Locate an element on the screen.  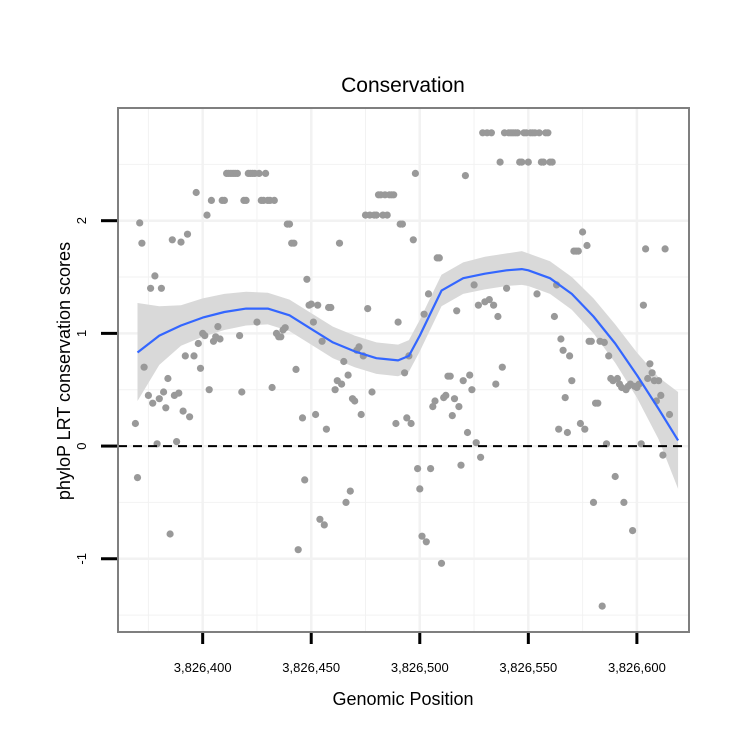
y-tick-label: -1 is located at coordinates (81, 559).